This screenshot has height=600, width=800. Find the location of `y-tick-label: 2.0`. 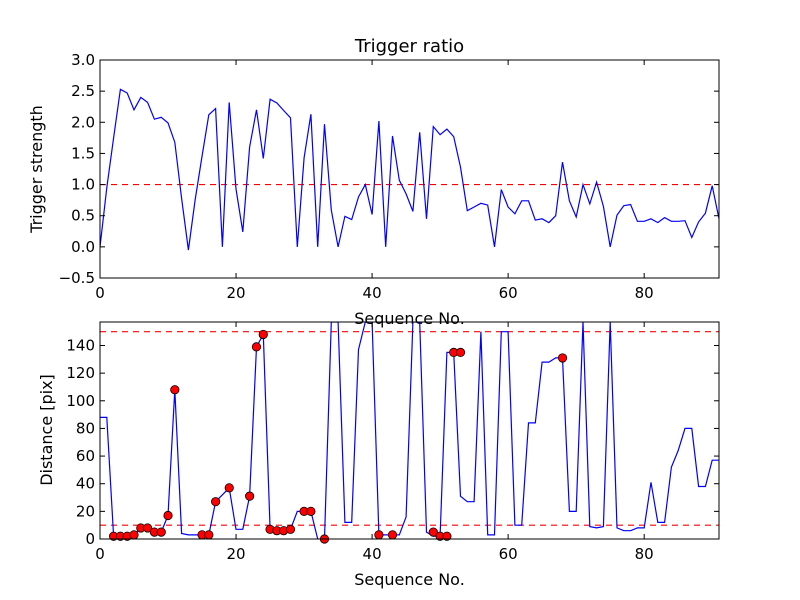

y-tick-label: 2.0 is located at coordinates (83, 122).